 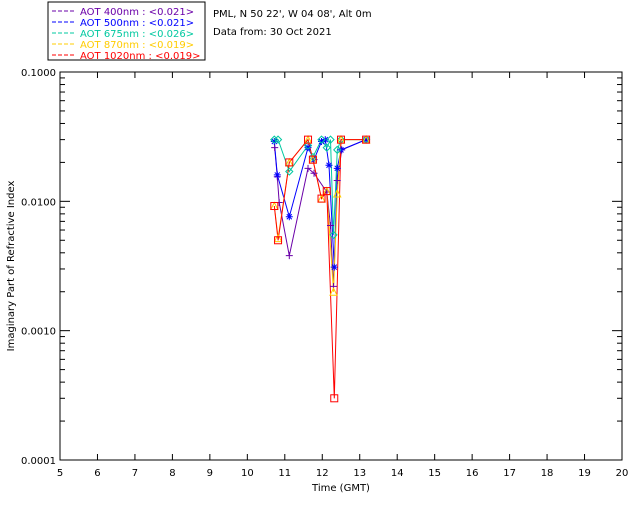 What do you see at coordinates (11, 266) in the screenshot?
I see `y-axis-label: Imaginary Part of Refractive Index` at bounding box center [11, 266].